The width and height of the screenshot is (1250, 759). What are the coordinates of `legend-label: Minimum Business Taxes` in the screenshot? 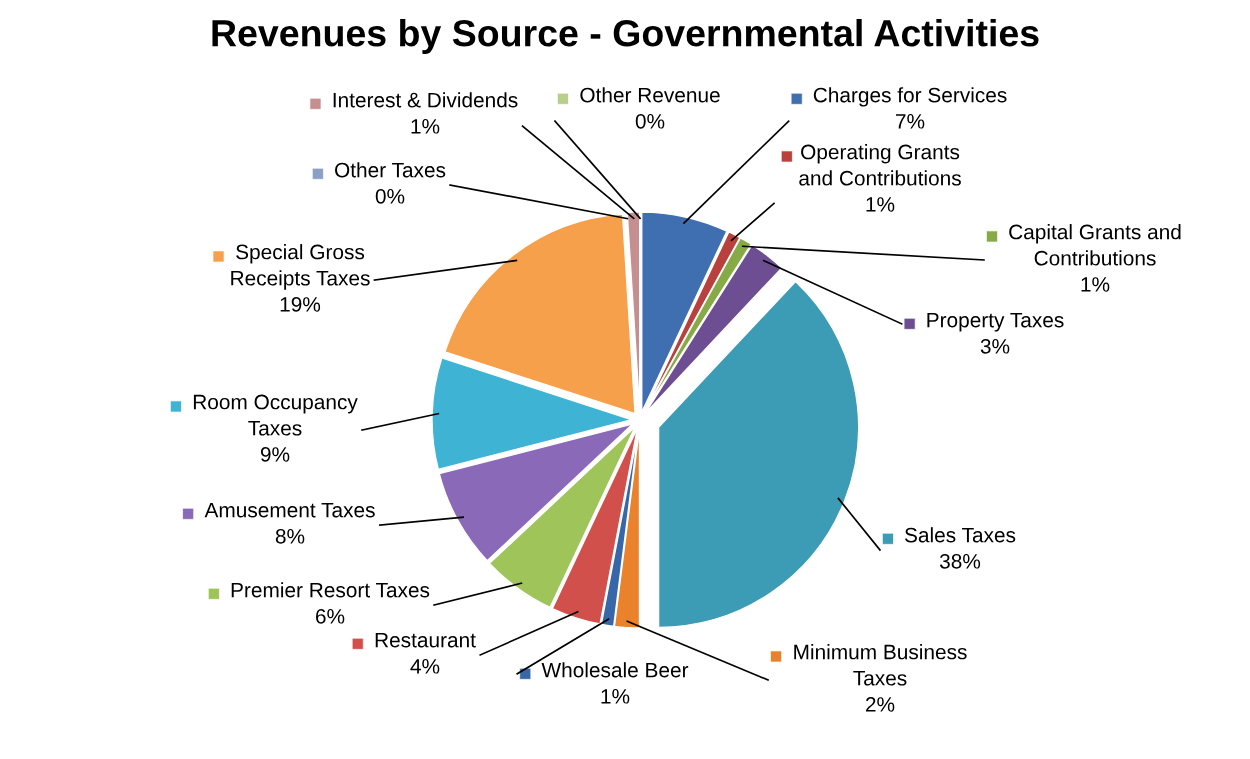 It's located at (880, 665).